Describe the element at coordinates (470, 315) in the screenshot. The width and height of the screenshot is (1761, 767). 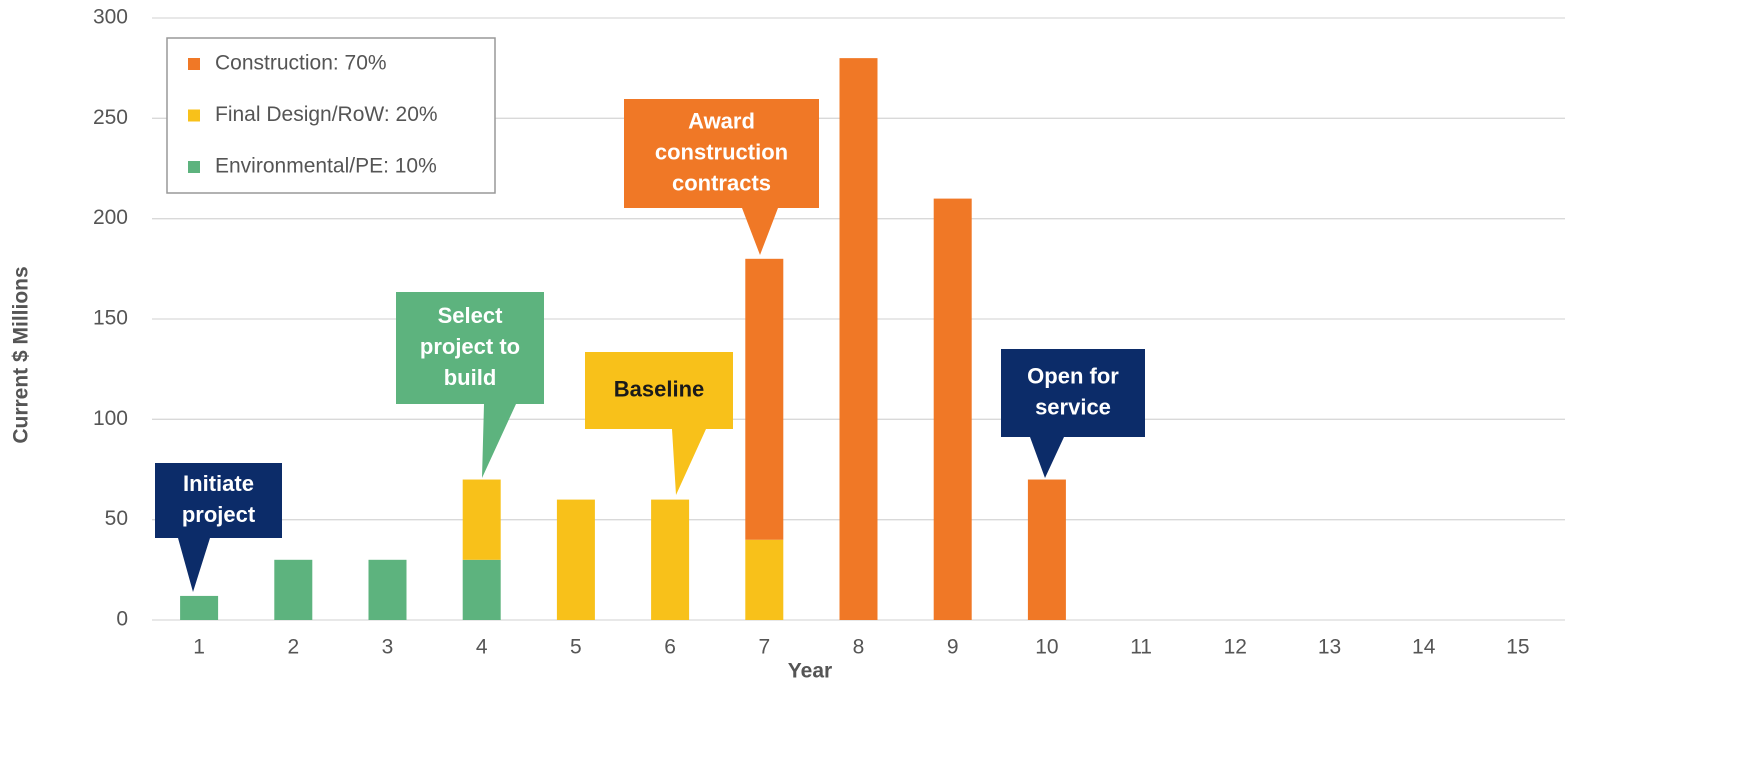
I see `callout-text: Select` at that location.